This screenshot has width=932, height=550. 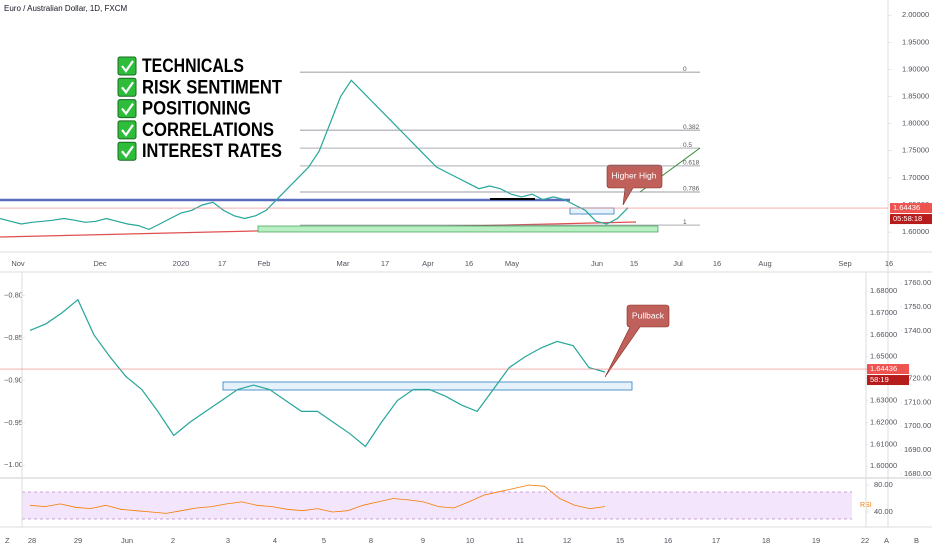 I want to click on x-tick-label: Mar, so click(x=343, y=263).